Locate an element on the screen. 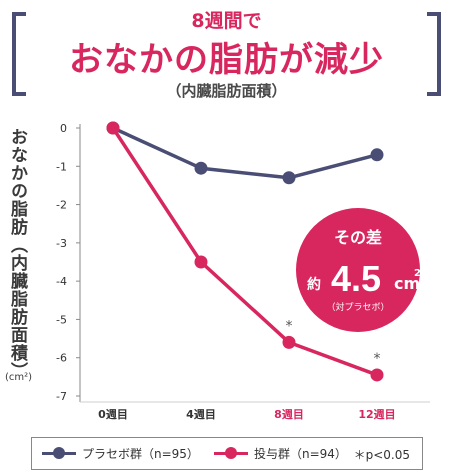 The width and height of the screenshot is (453, 475). legend-item-treatment: 投与群（n=94） is located at coordinates (280, 453).